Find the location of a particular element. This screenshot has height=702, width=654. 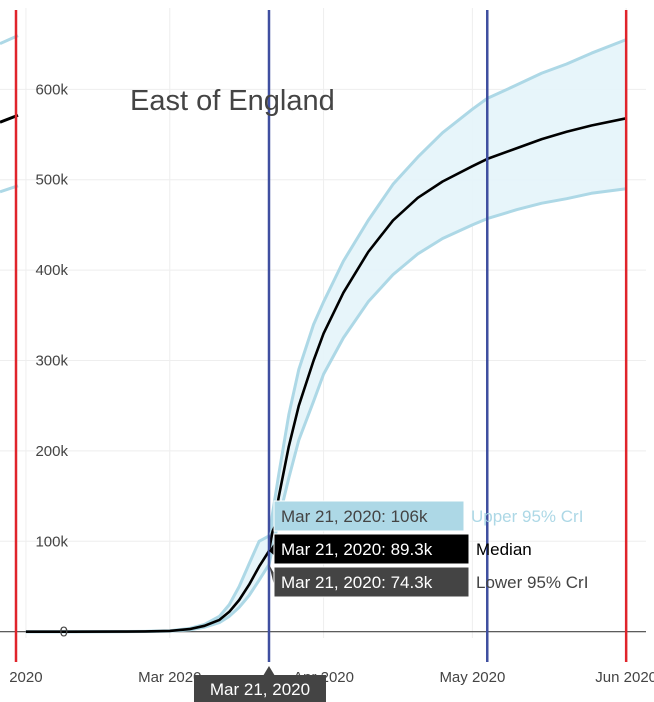

x-hover-box is located at coordinates (259, 688).